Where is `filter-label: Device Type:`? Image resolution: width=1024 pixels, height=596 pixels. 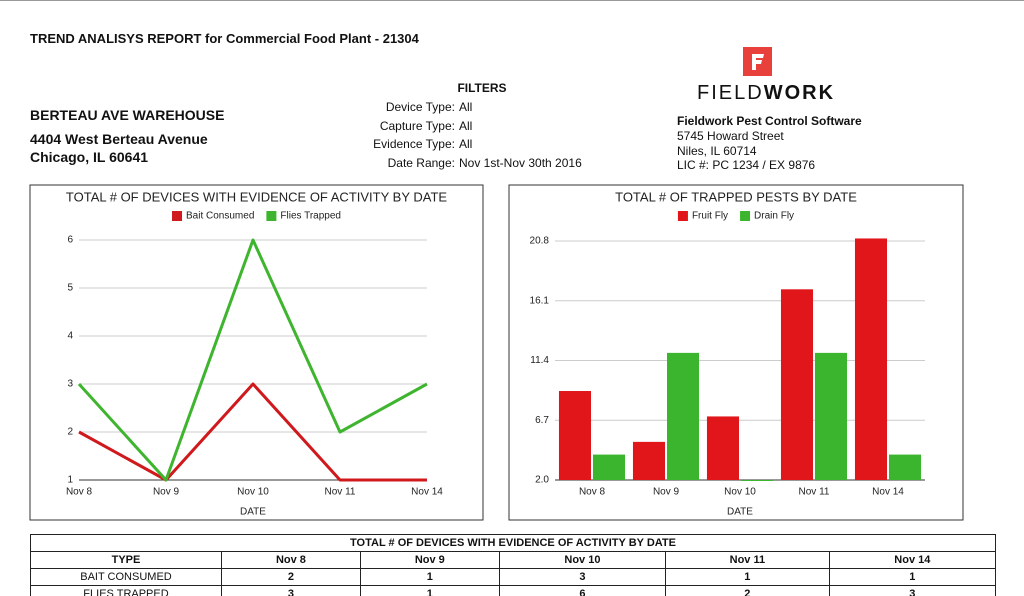 filter-label: Device Type: is located at coordinates (420, 107).